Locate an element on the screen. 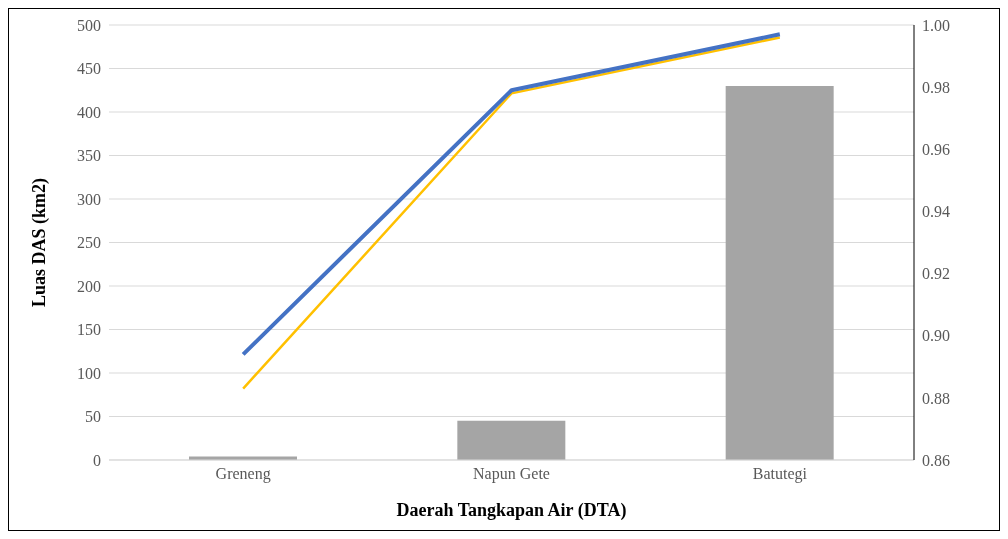 The image size is (1008, 539). x-tick-label: Batutegi is located at coordinates (780, 474).